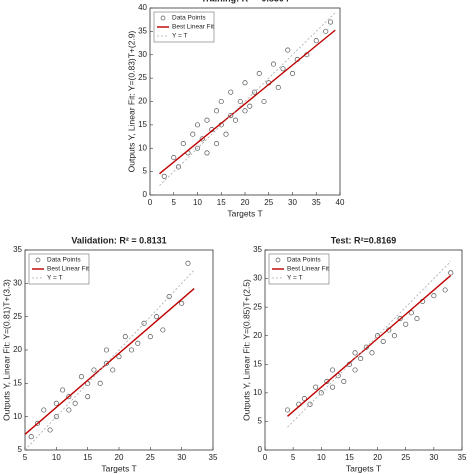 This screenshot has width=474, height=474. Describe the element at coordinates (6, 350) in the screenshot. I see `y-axis-label: Outputs Y, Linear Fit: Y=(0.81)T+(3.3)` at that location.